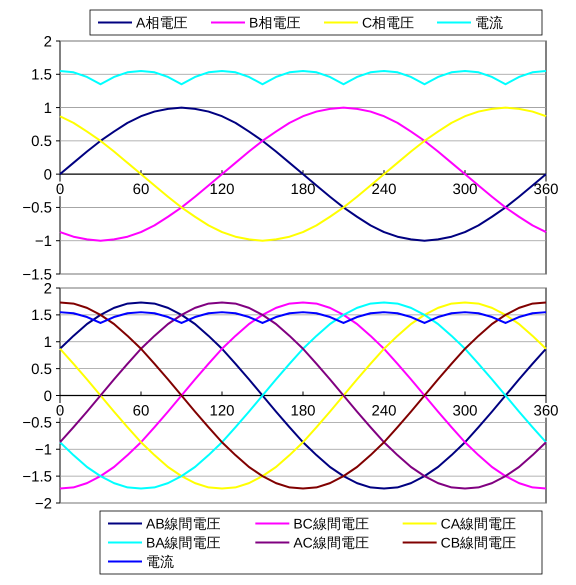 Image resolution: width=576 pixels, height=585 pixels. Describe the element at coordinates (478, 542) in the screenshot. I see `legend-label: CB線間電圧` at that location.